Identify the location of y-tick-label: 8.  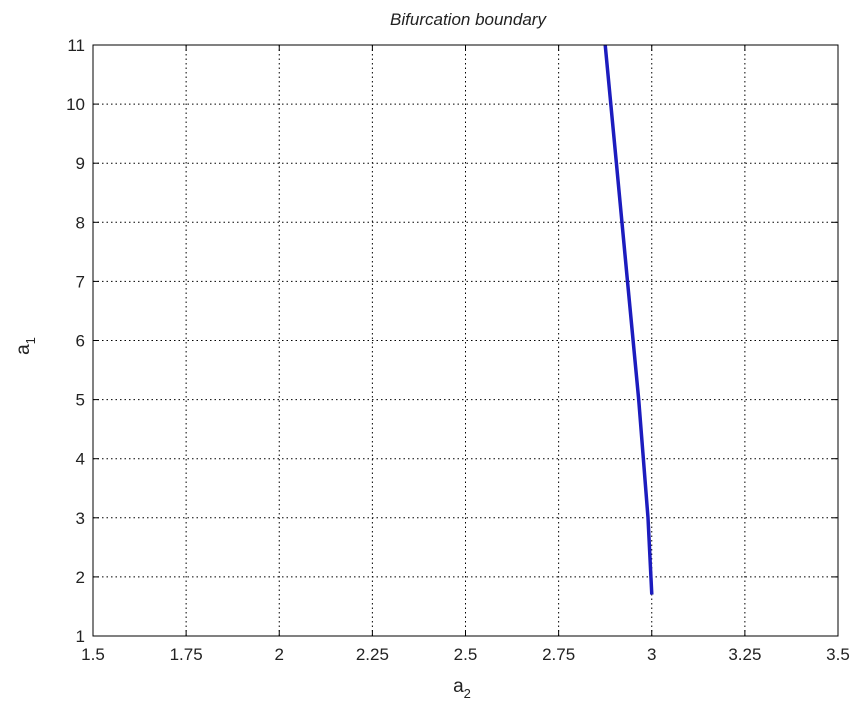
(80, 222).